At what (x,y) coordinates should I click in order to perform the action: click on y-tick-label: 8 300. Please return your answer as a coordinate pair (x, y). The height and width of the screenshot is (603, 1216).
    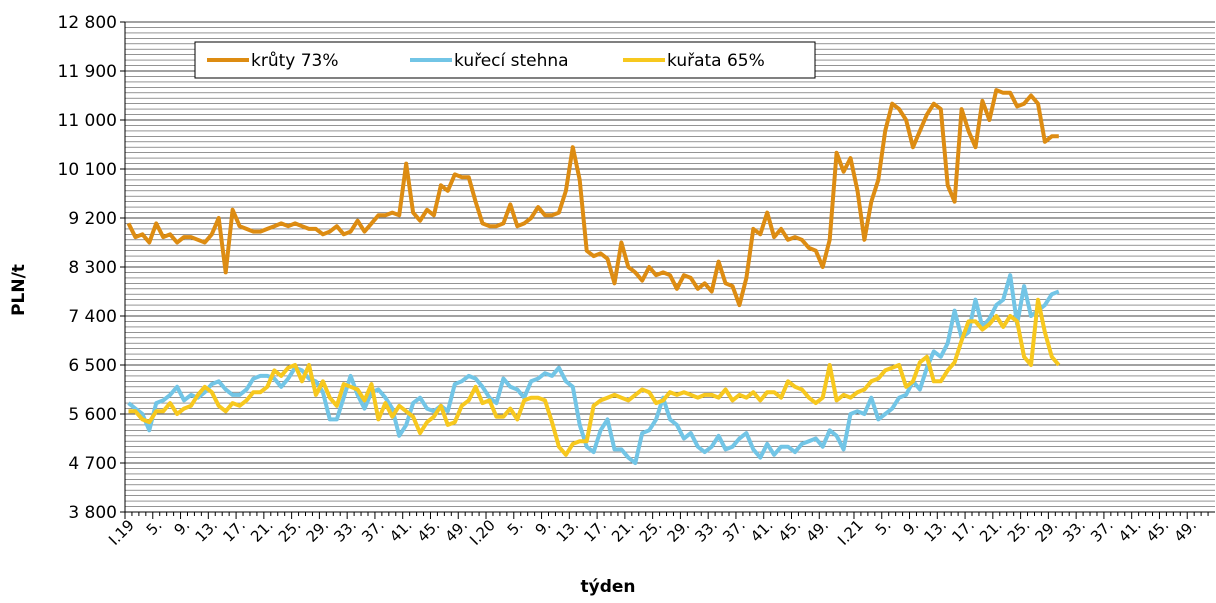
    Looking at the image, I should click on (92, 268).